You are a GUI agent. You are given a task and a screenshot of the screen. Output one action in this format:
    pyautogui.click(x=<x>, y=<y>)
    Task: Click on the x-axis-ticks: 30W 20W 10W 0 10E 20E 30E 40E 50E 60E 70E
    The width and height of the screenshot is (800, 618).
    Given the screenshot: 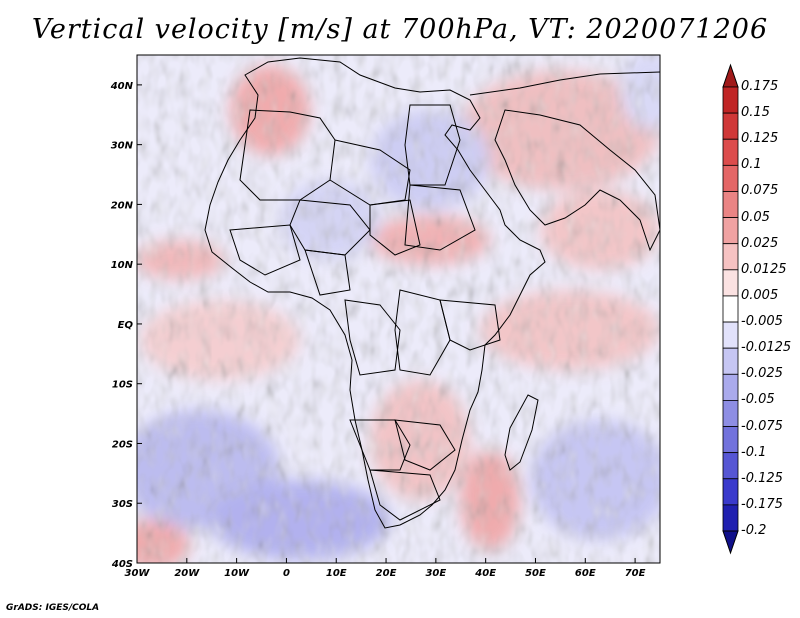 What is the action you would take?
    pyautogui.click(x=385, y=568)
    